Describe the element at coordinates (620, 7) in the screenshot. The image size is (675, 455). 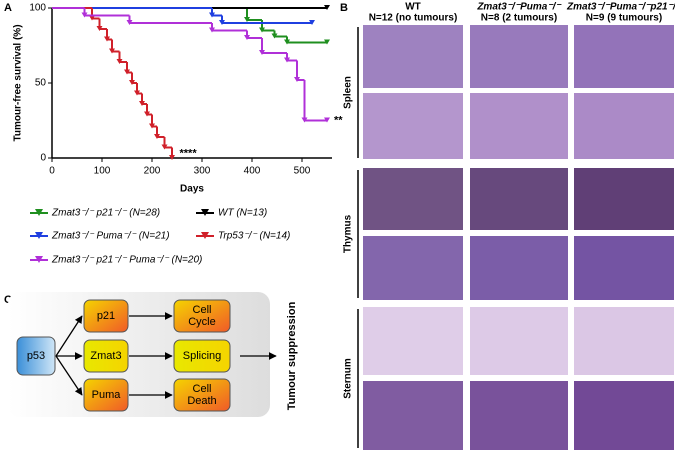
I see `column-title: Zmat3⁻/⁻Puma⁻/⁻p21⁻/⁻` at that location.